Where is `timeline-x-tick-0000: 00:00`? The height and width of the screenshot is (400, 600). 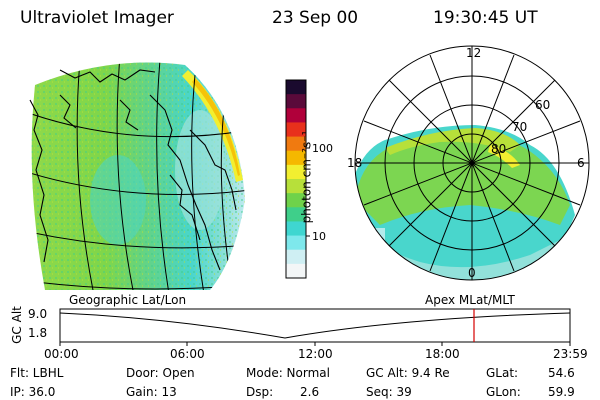
timeline-x-tick-0000: 00:00 is located at coordinates (61, 354).